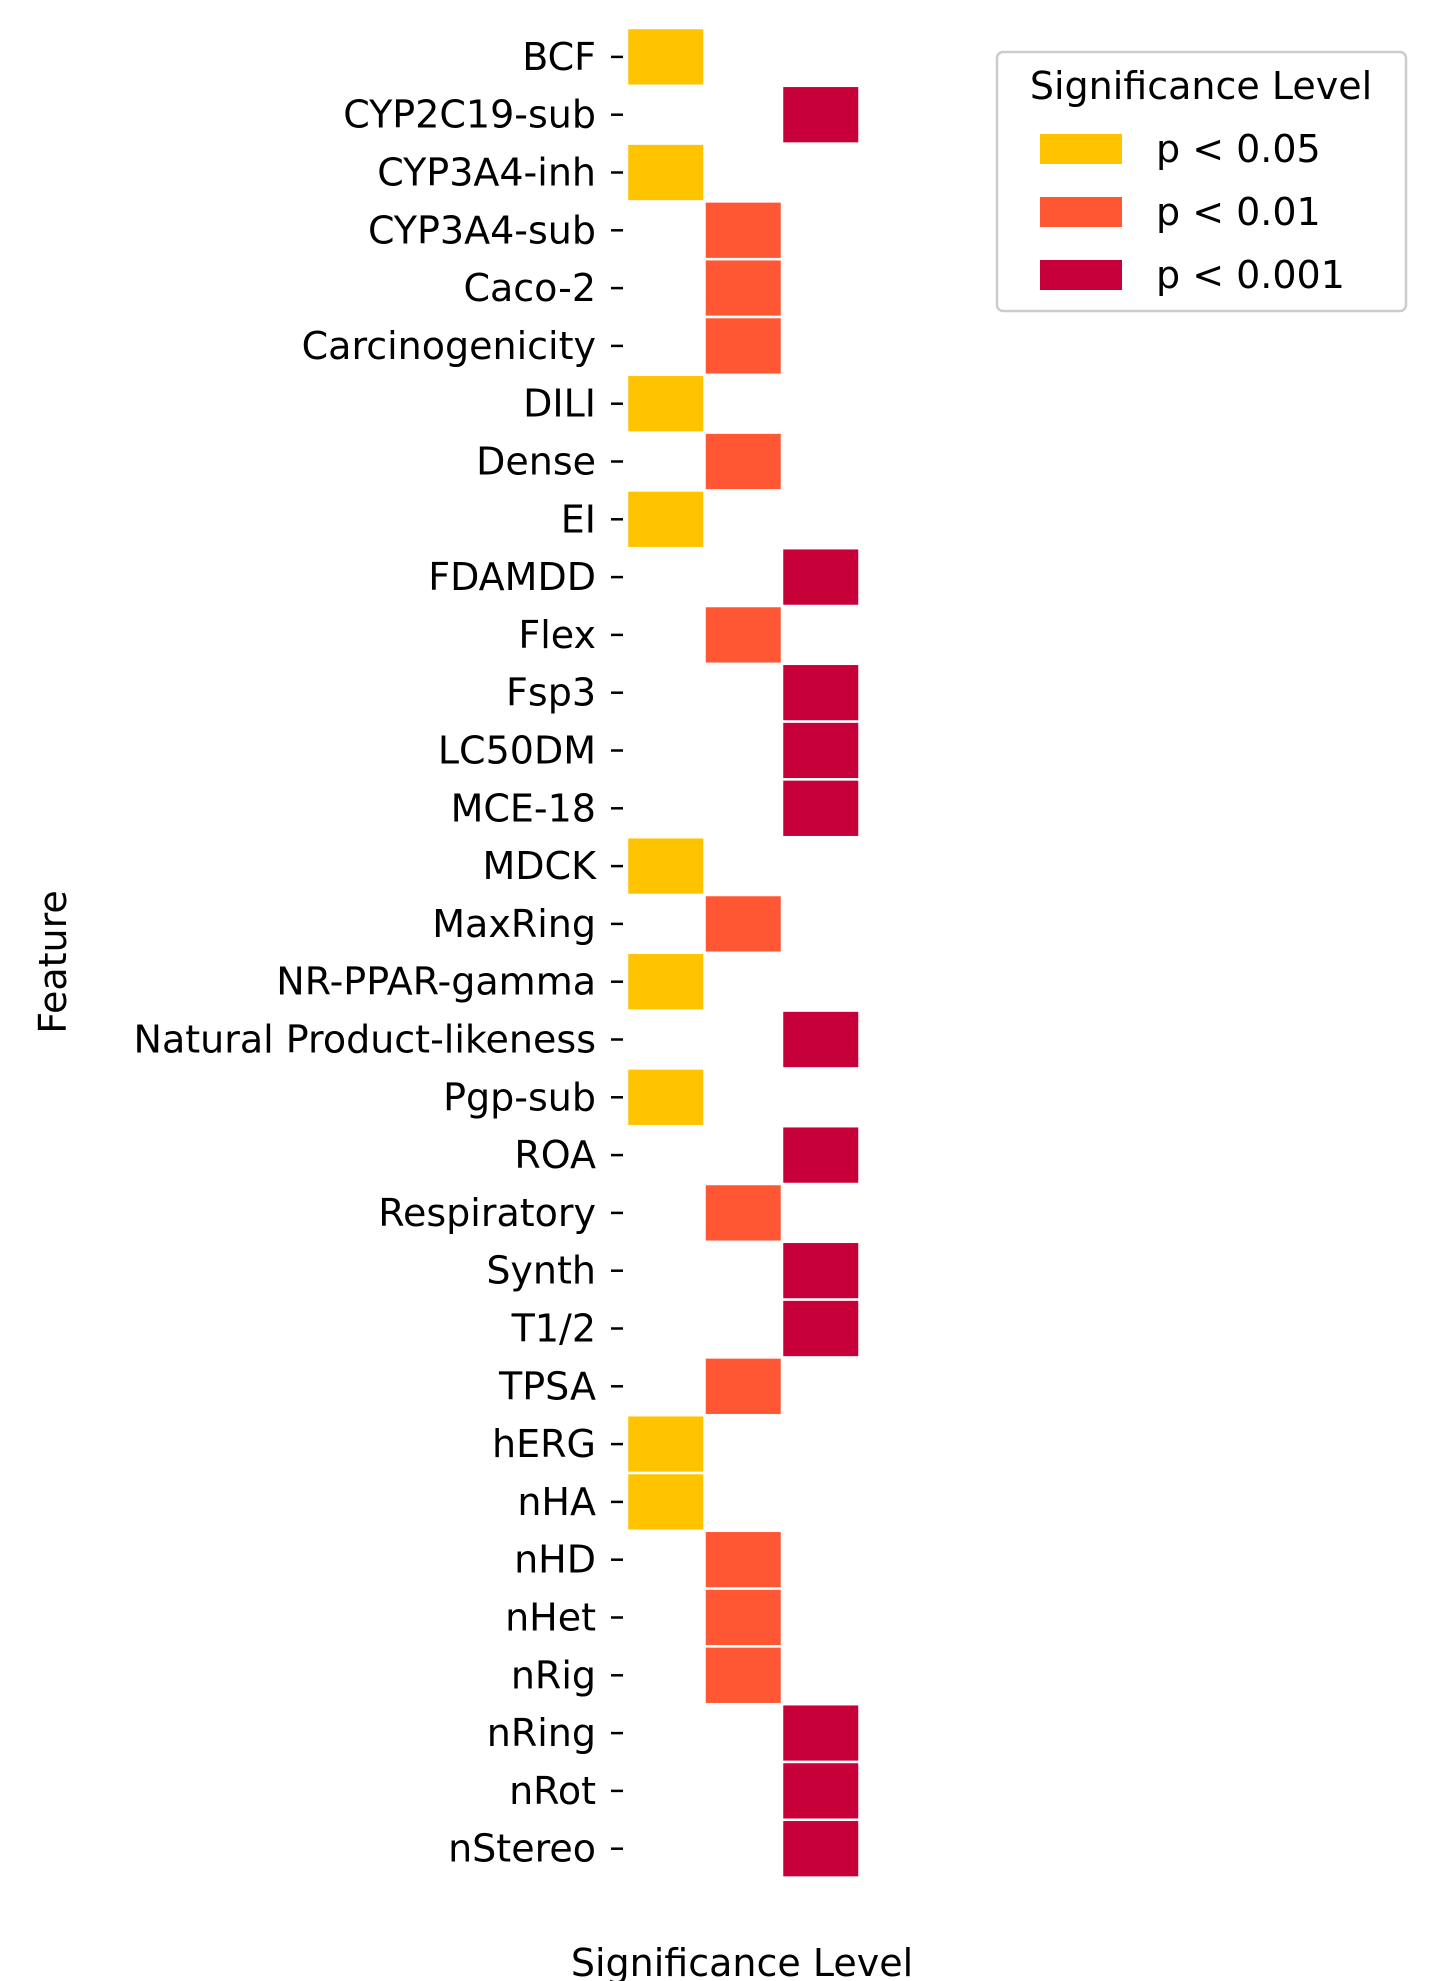 This screenshot has width=1432, height=1981. I want to click on y-tick-label: nHD, so click(555, 1560).